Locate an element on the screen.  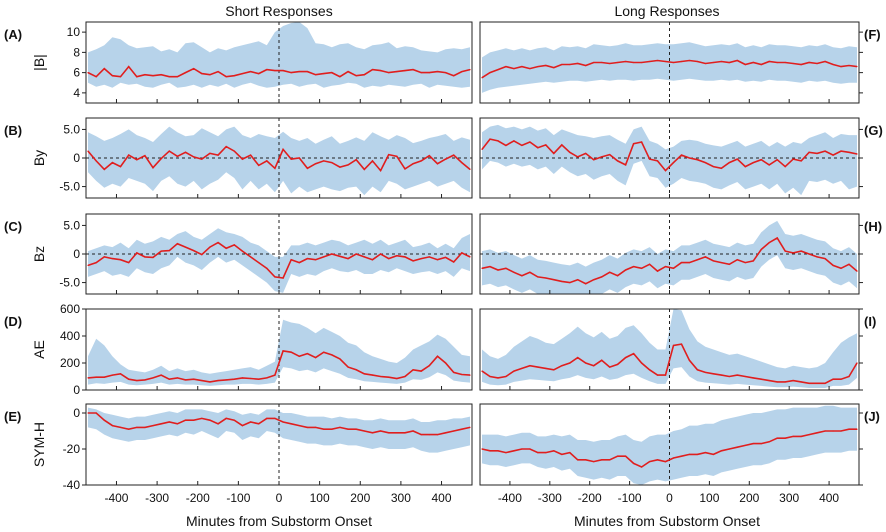
y-tick-label: 4 is located at coordinates (76, 93).